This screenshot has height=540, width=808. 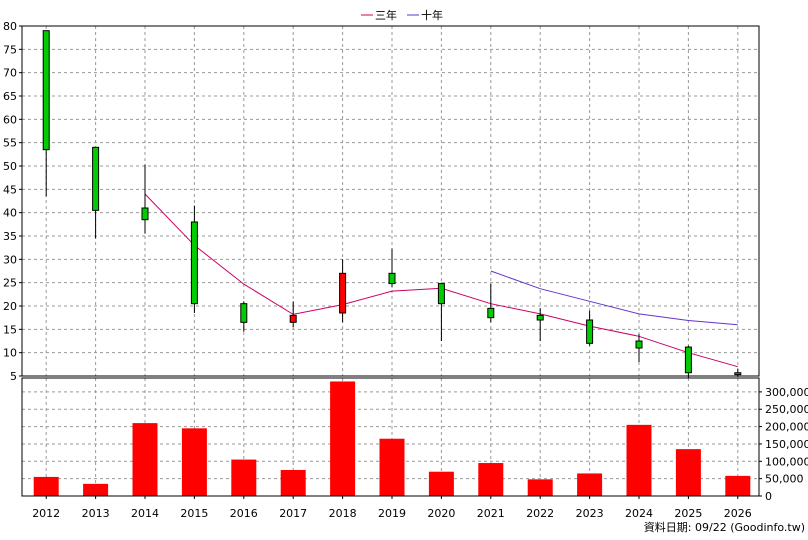 I want to click on legend-label-3yr: 三年, so click(x=386, y=15).